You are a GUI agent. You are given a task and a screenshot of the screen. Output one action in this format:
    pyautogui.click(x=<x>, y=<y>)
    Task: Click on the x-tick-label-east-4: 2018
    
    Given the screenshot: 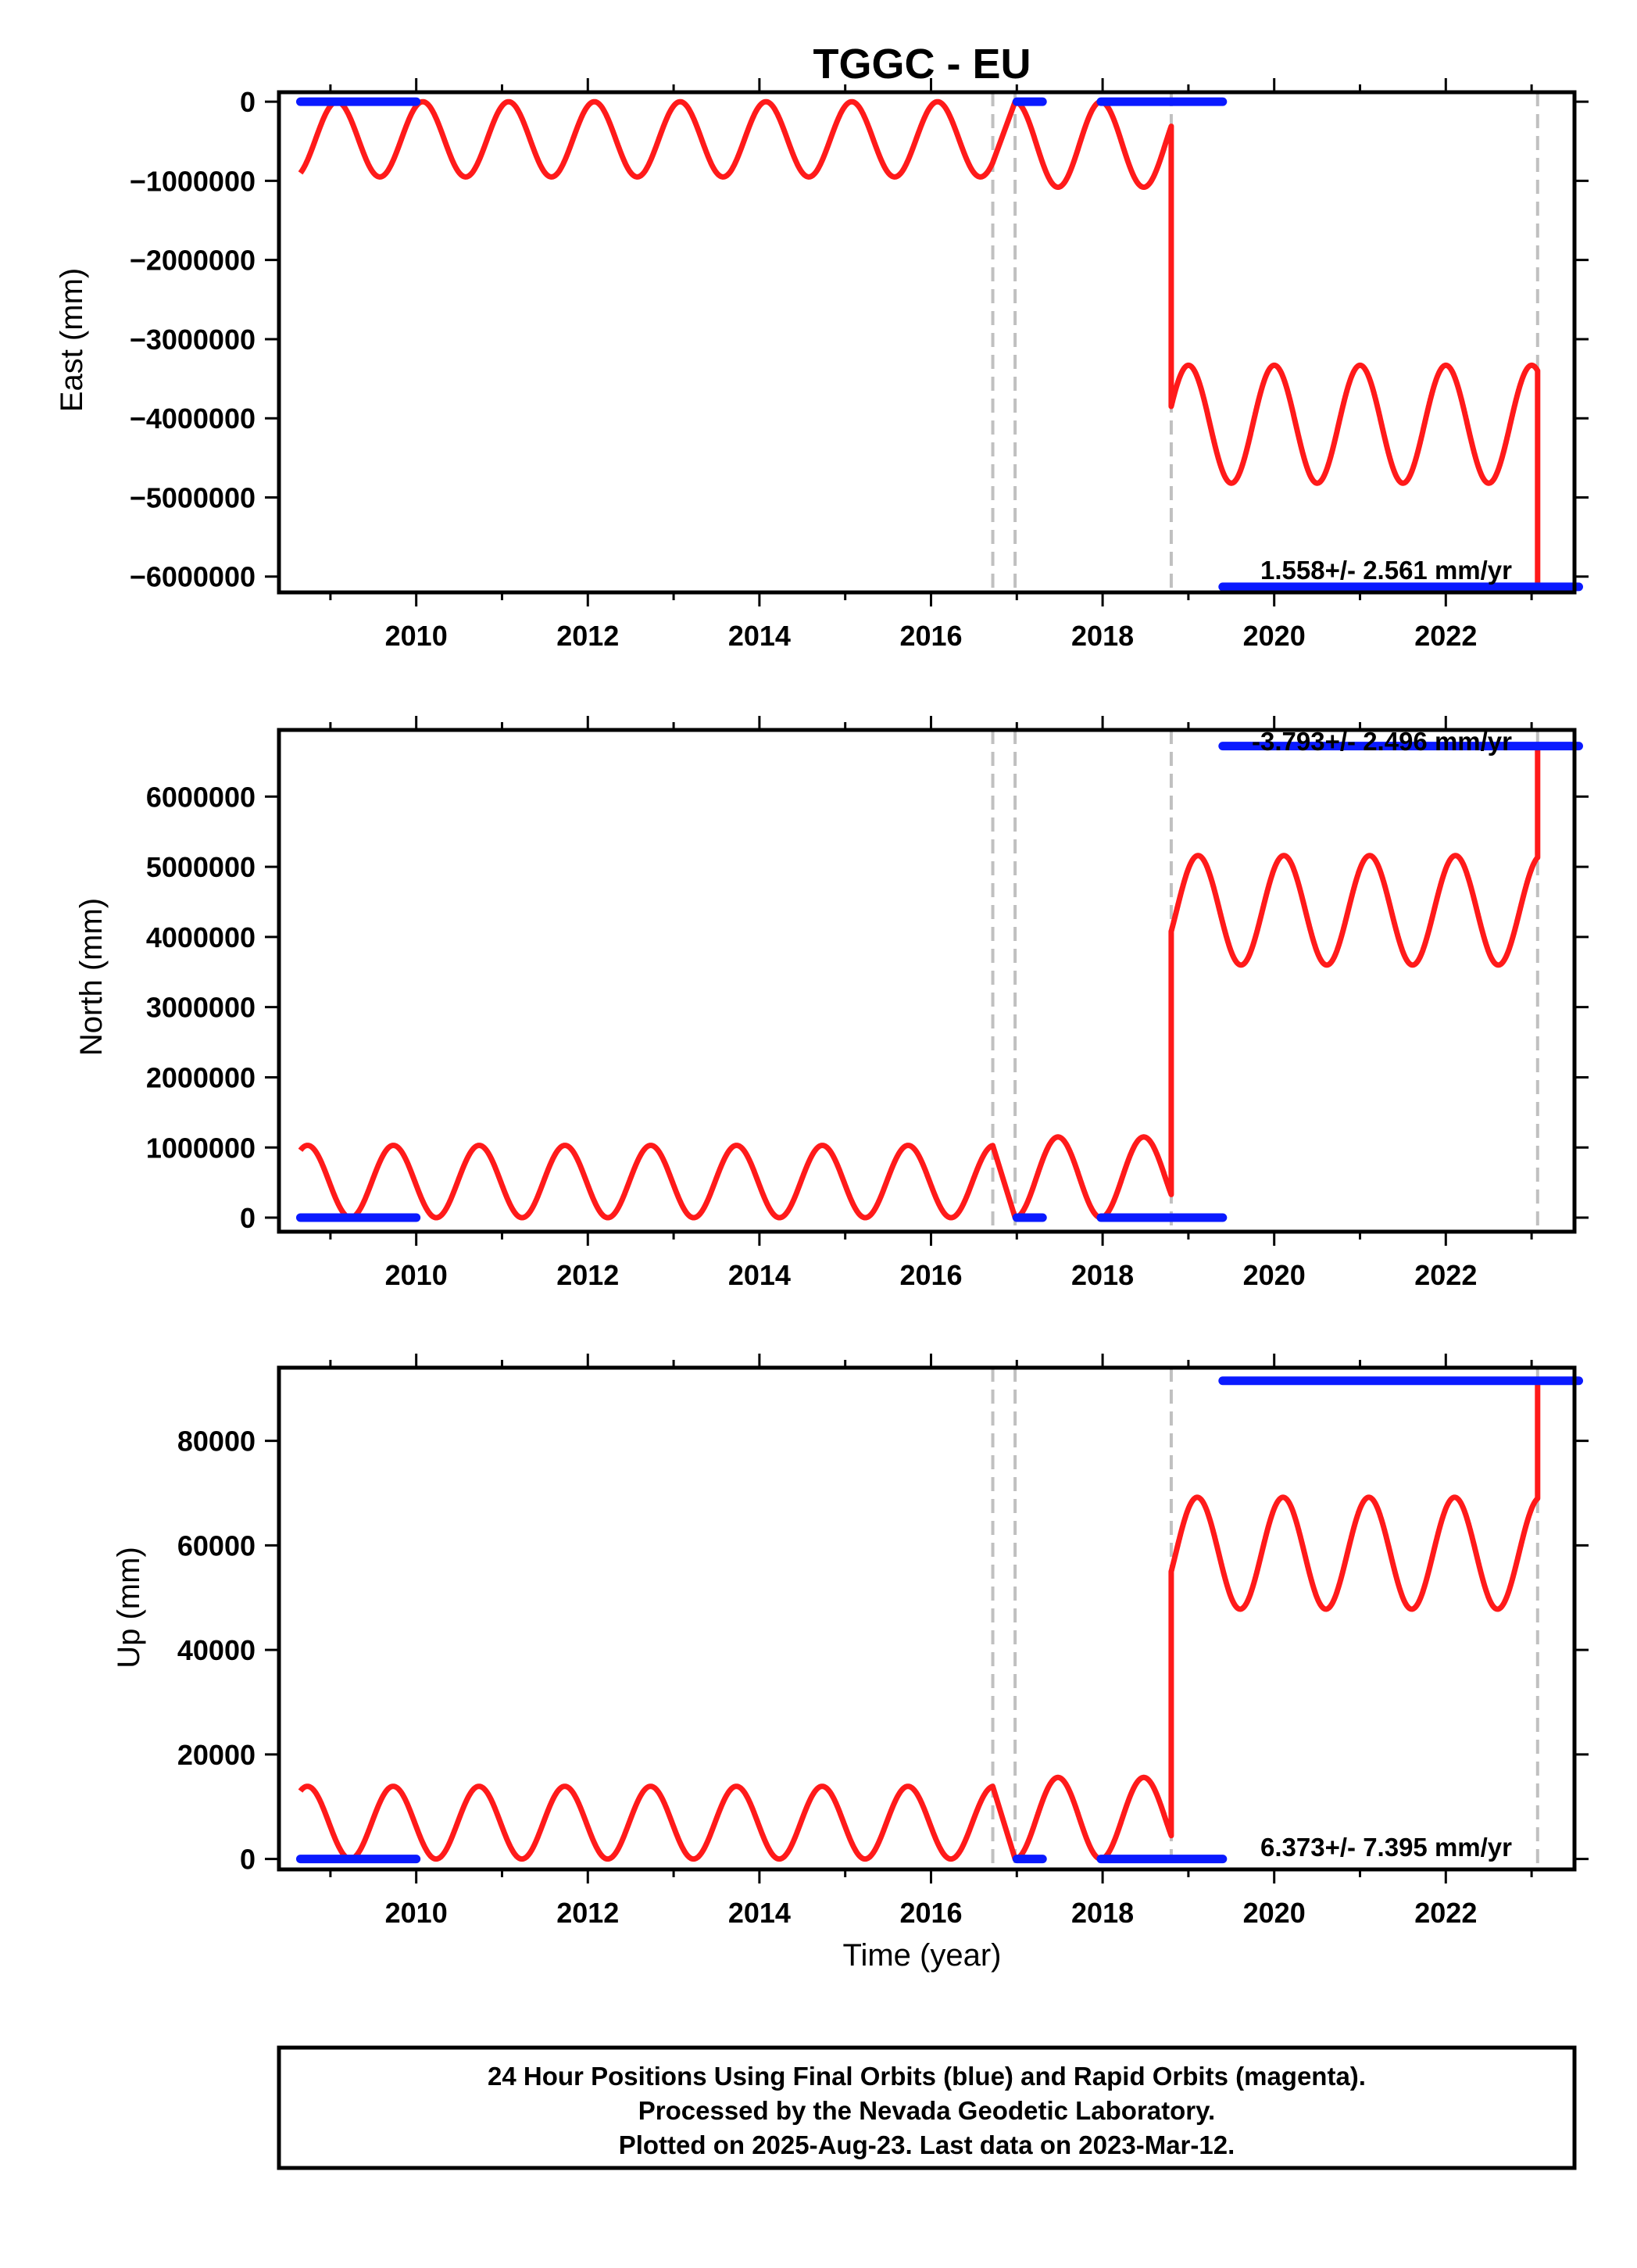 What is the action you would take?
    pyautogui.click(x=1102, y=636)
    